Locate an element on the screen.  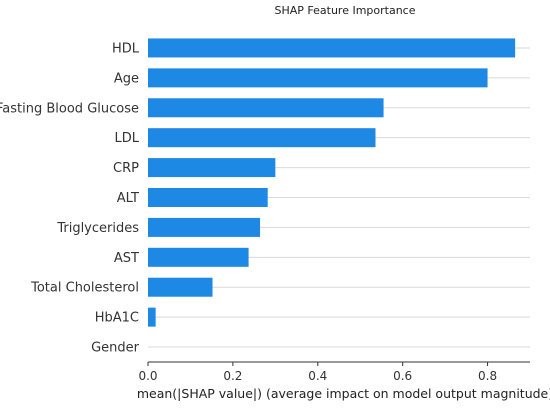
bar-hba1c is located at coordinates (152, 317).